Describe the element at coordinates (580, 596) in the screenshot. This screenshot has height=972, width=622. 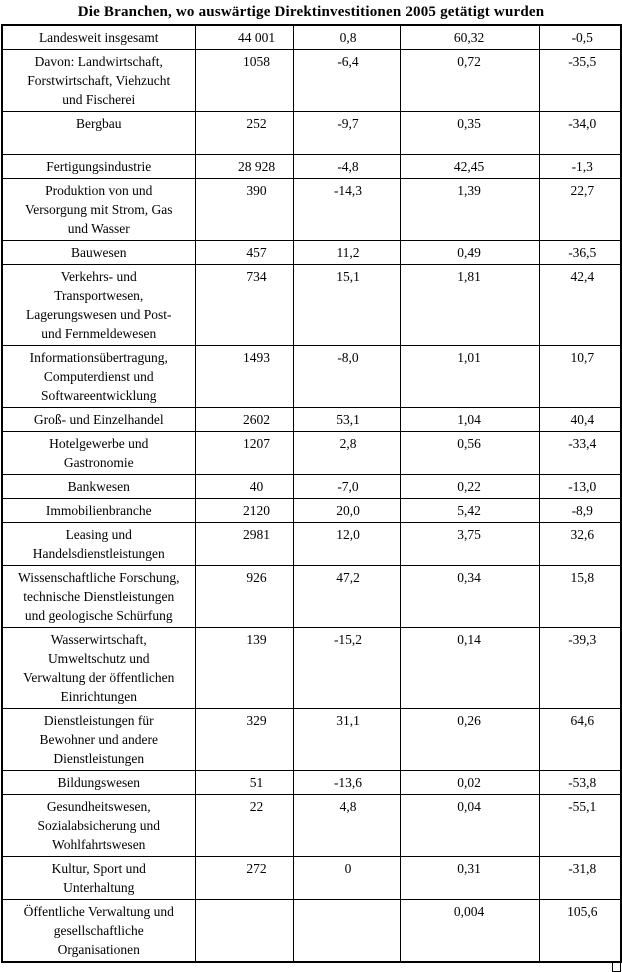
I see `value-cell: 15,8` at that location.